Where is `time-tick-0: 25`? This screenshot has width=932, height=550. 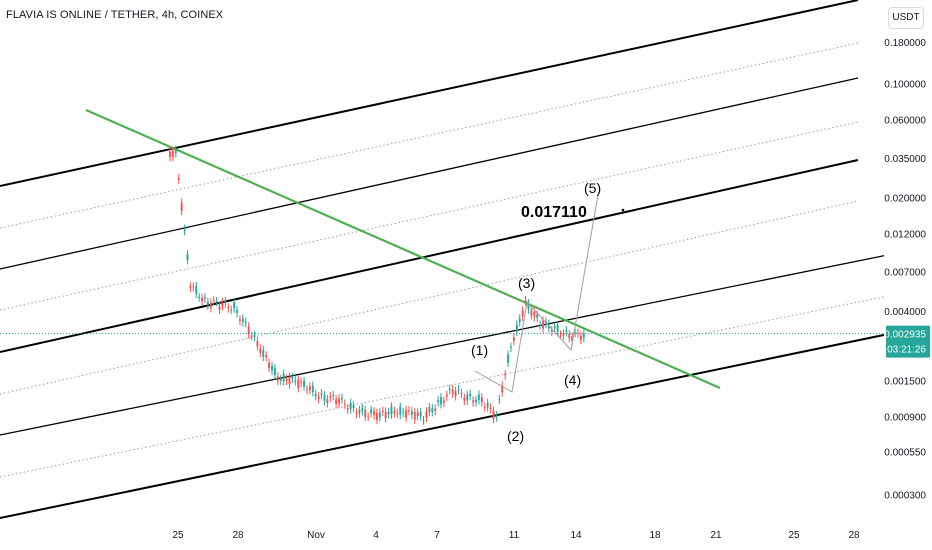 time-tick-0: 25 is located at coordinates (178, 535).